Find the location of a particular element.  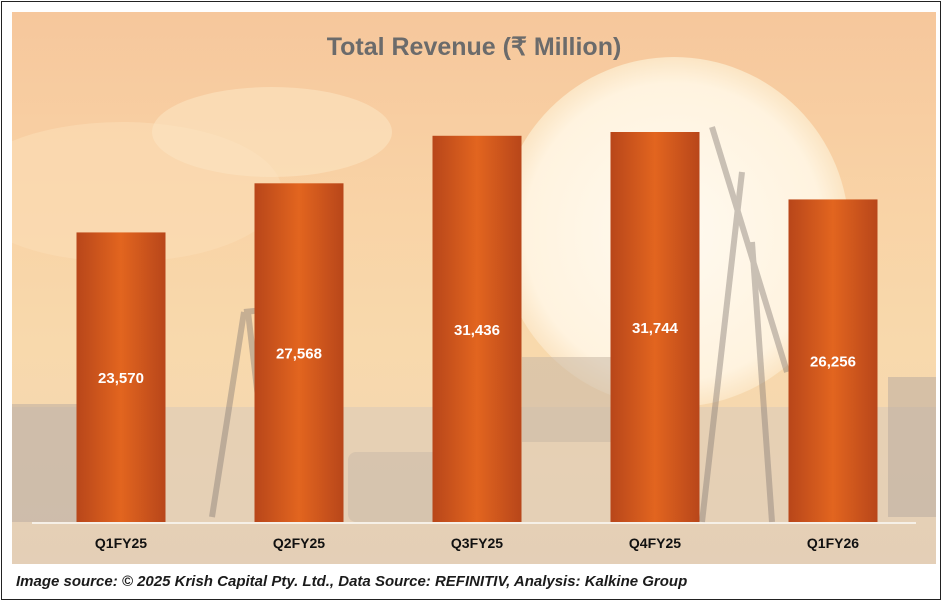

x-tick-label: Q2FY25 is located at coordinates (299, 543).